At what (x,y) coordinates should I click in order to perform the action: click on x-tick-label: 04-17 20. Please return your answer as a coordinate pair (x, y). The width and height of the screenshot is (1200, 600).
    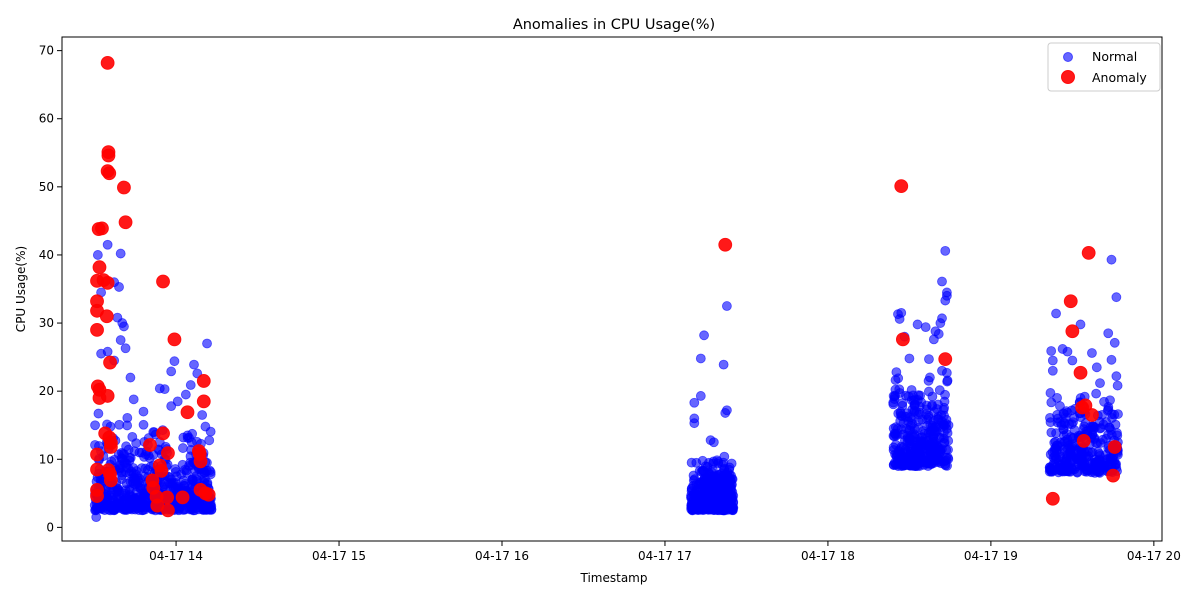
    Looking at the image, I should click on (1154, 556).